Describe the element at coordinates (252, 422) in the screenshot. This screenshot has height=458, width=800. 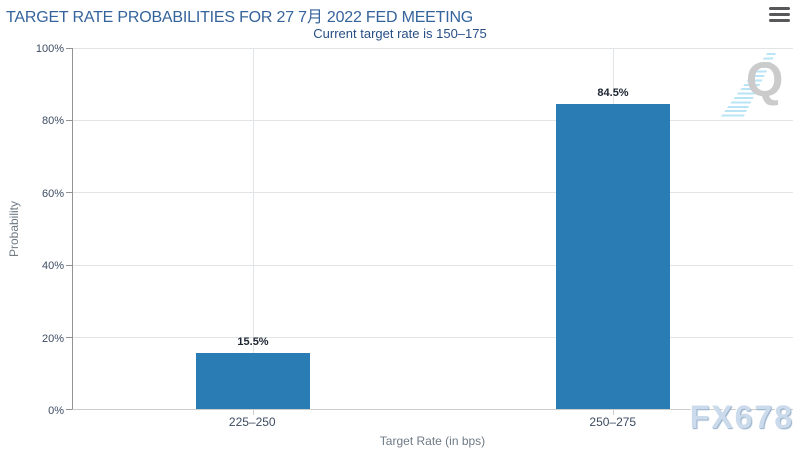
I see `x-axis-category-label: 225–250` at that location.